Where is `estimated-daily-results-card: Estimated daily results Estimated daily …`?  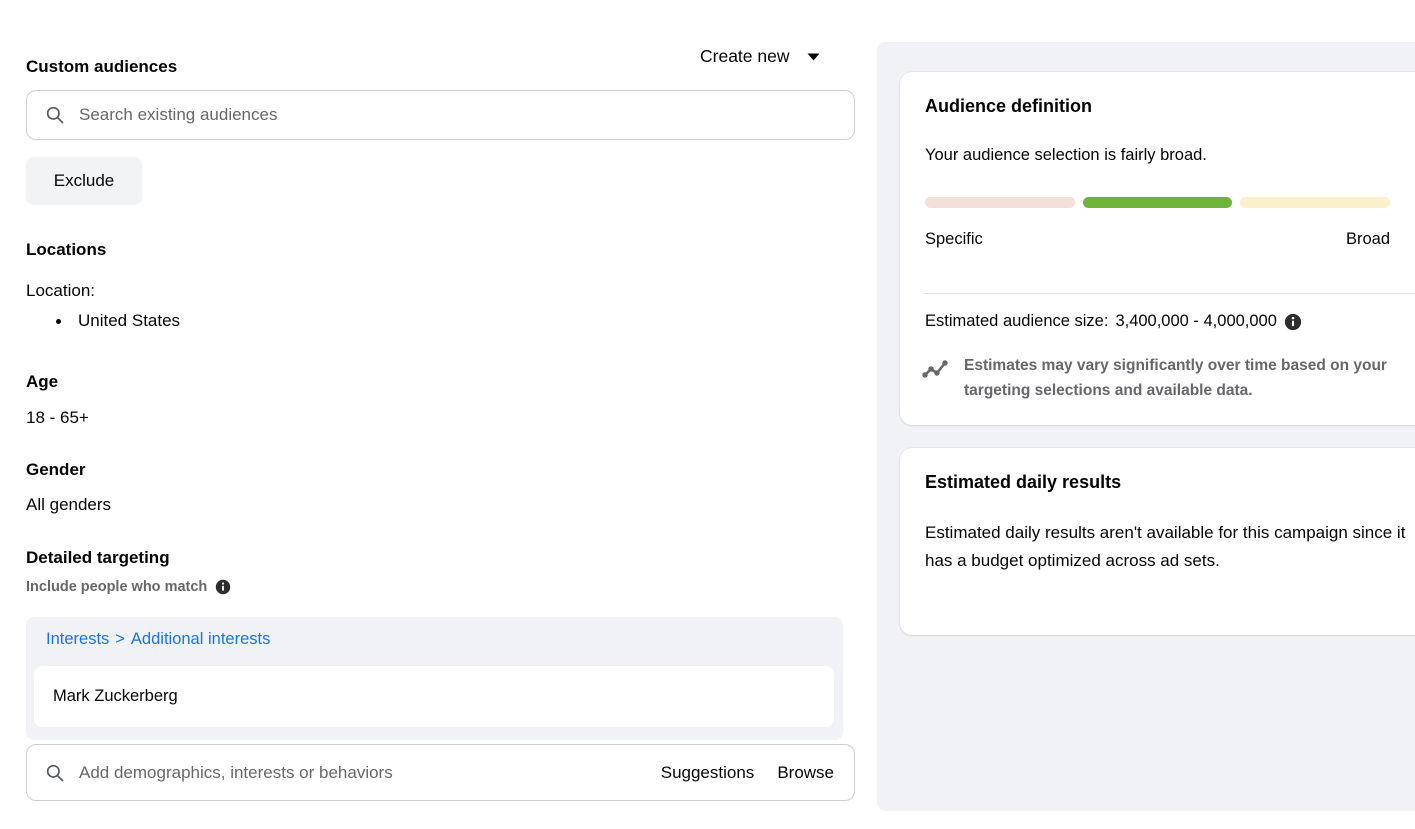
estimated-daily-results-card: Estimated daily results Estimated daily … is located at coordinates (1157, 541).